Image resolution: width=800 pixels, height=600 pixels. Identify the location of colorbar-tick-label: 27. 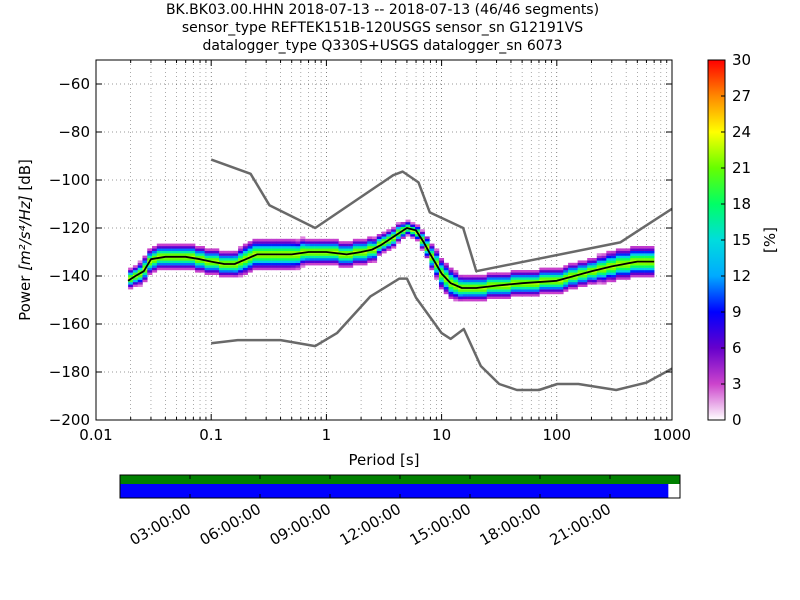
(741, 96).